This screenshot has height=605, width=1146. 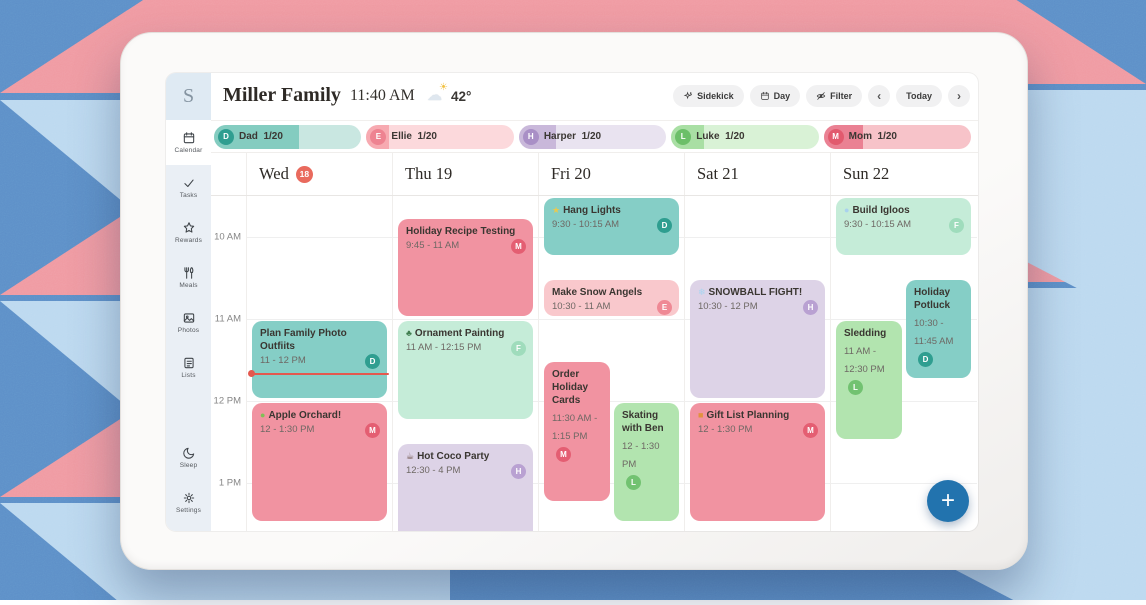 I want to click on event-footer: 10:30 - 11:45 AM D, so click(x=939, y=340).